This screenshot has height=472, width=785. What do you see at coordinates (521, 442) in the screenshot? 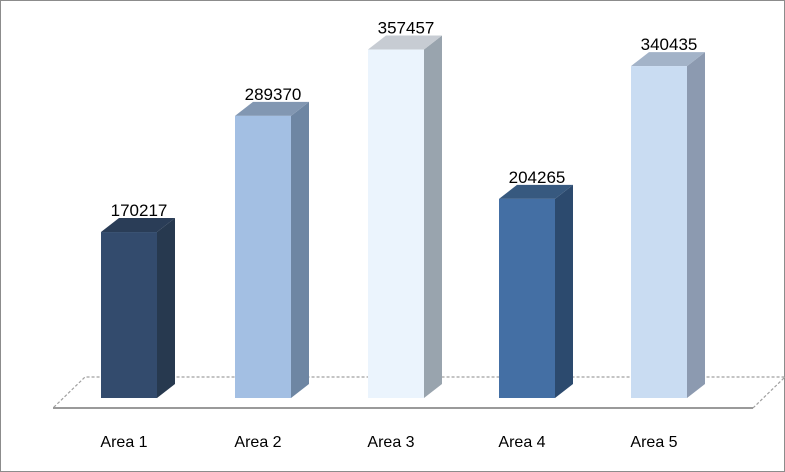
I see `category-label-4: Area 4` at bounding box center [521, 442].